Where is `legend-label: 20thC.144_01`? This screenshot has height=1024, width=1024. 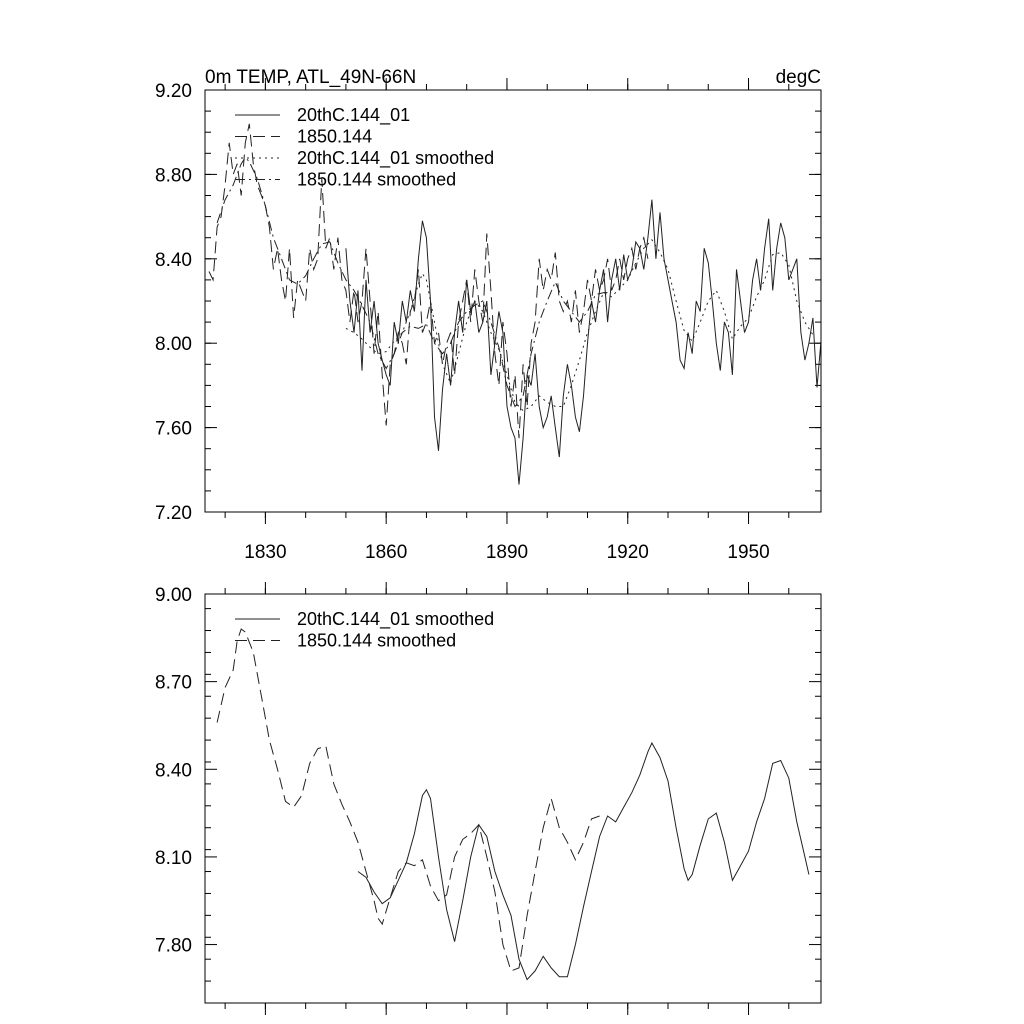
legend-label: 20thC.144_01 is located at coordinates (353, 115).